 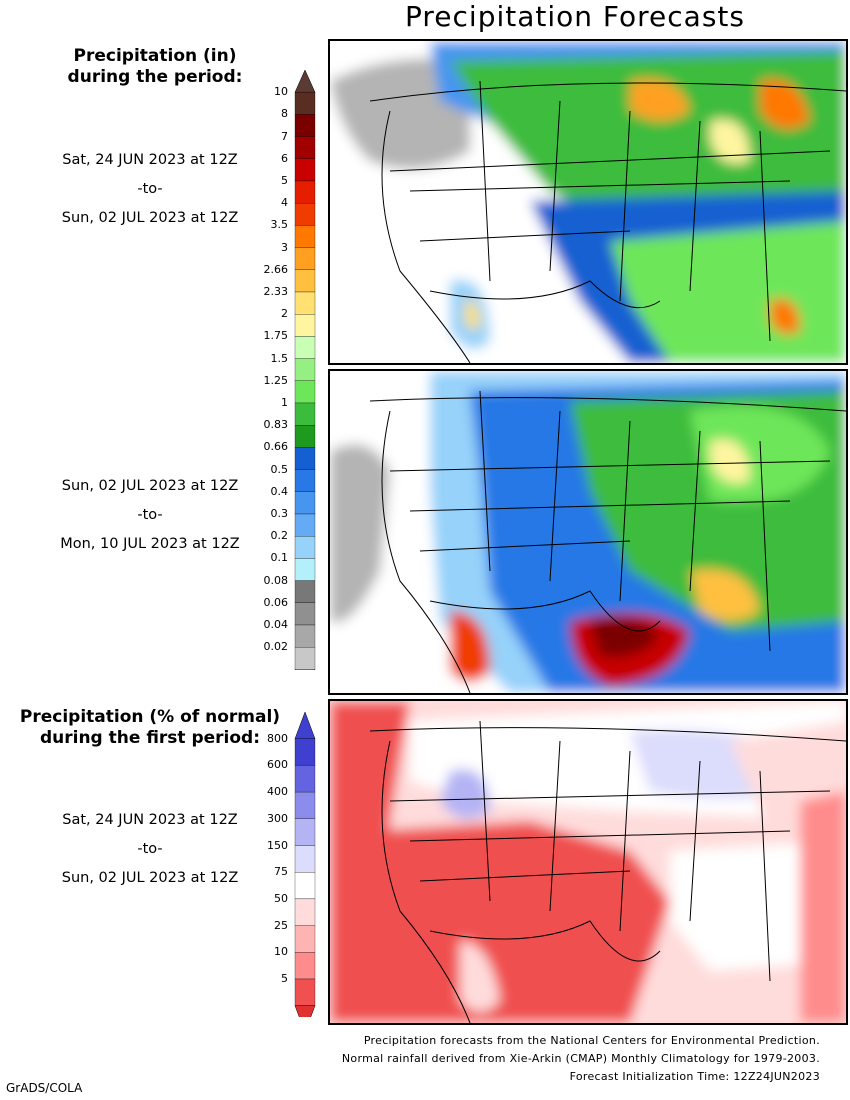 I want to click on period-1-end: Sun, 02 JUL 2023 at 12Z, so click(x=150, y=218).